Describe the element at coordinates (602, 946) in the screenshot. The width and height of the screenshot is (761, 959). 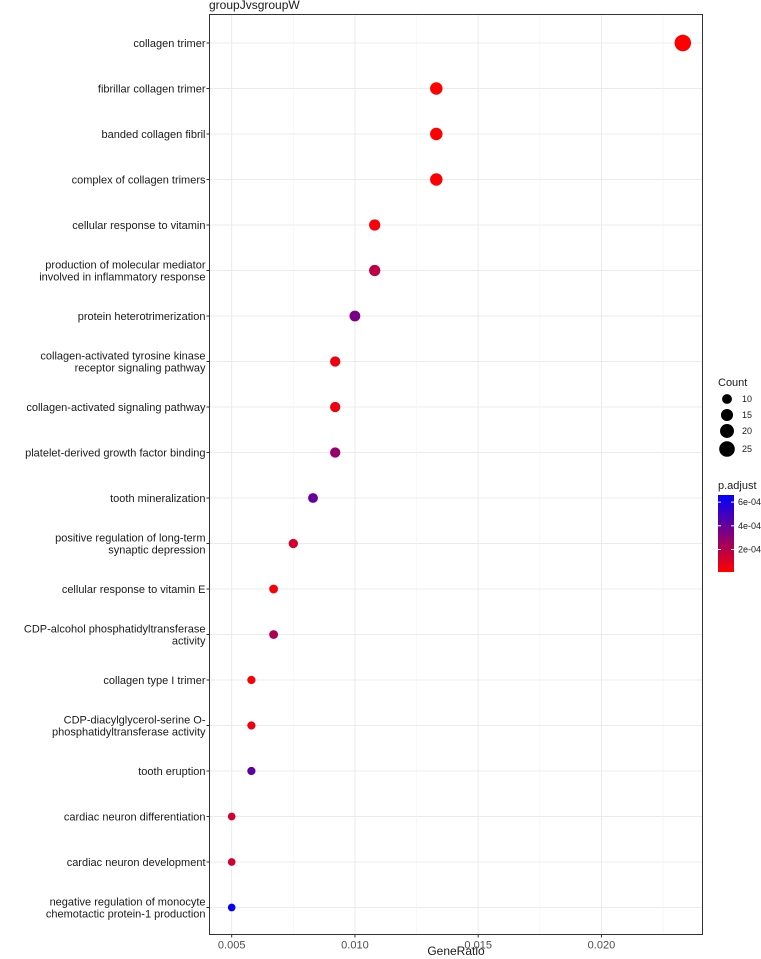
I see `x-tick-label: 0.020` at that location.